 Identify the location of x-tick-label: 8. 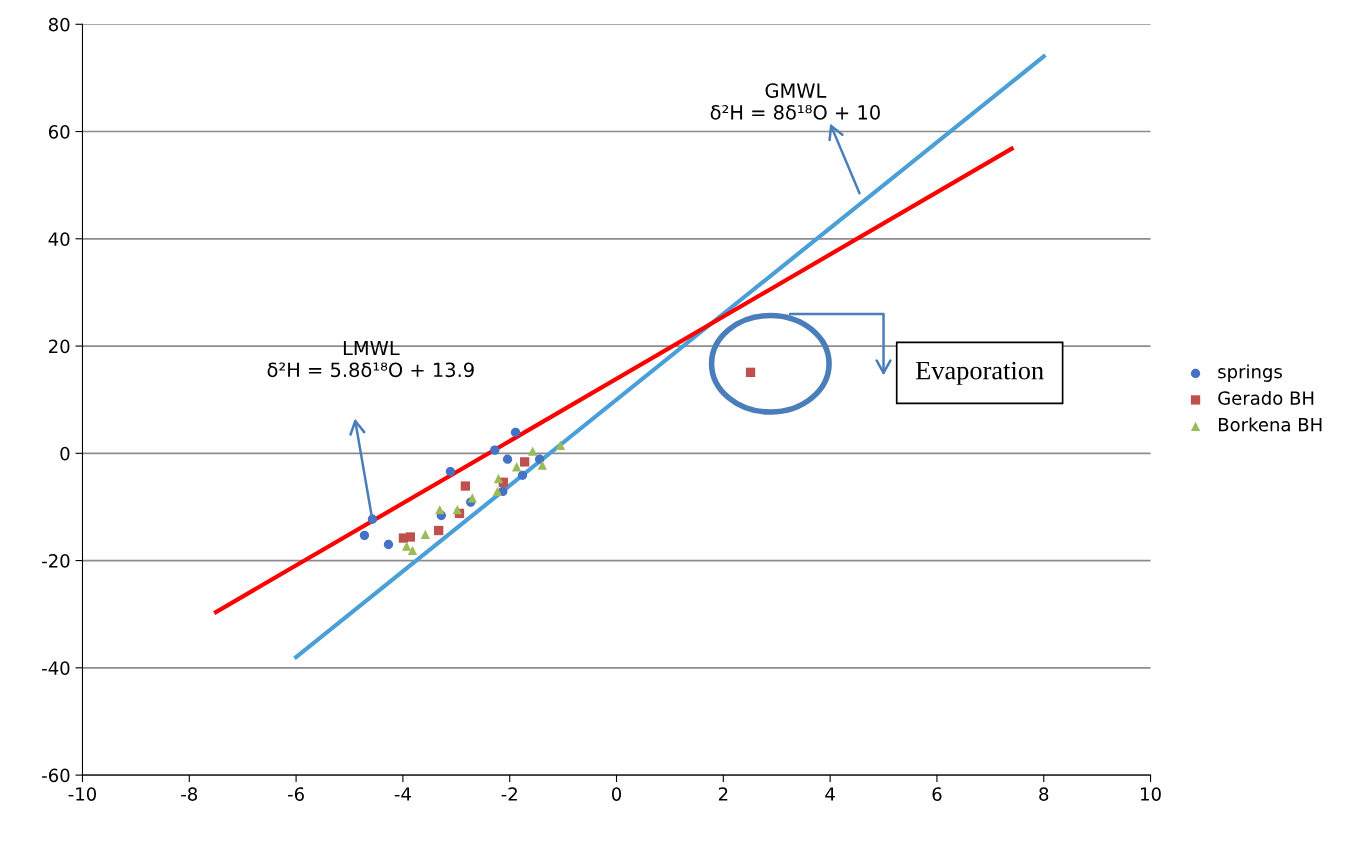
(1044, 794).